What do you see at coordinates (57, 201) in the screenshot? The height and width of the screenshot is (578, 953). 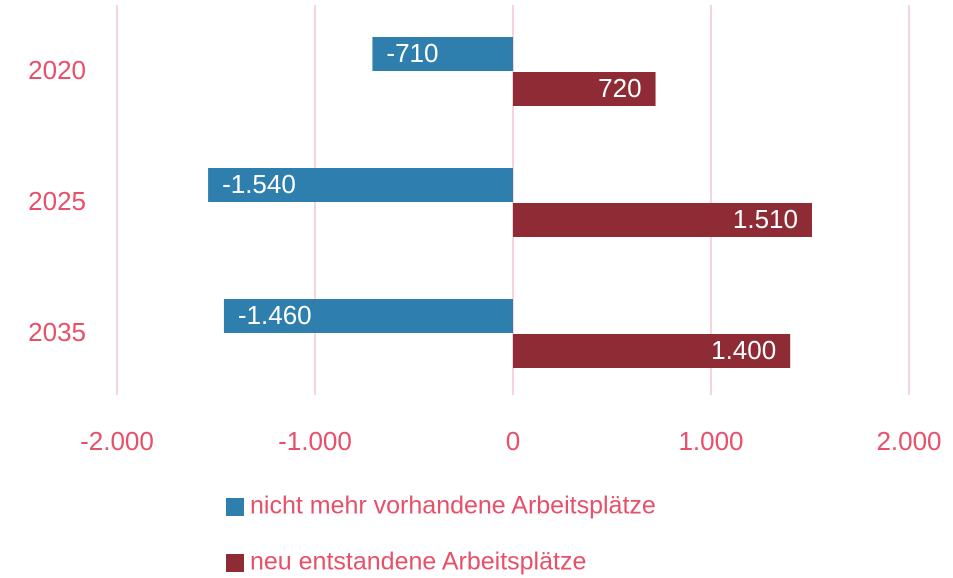 I see `y-tick-label: 2025` at bounding box center [57, 201].